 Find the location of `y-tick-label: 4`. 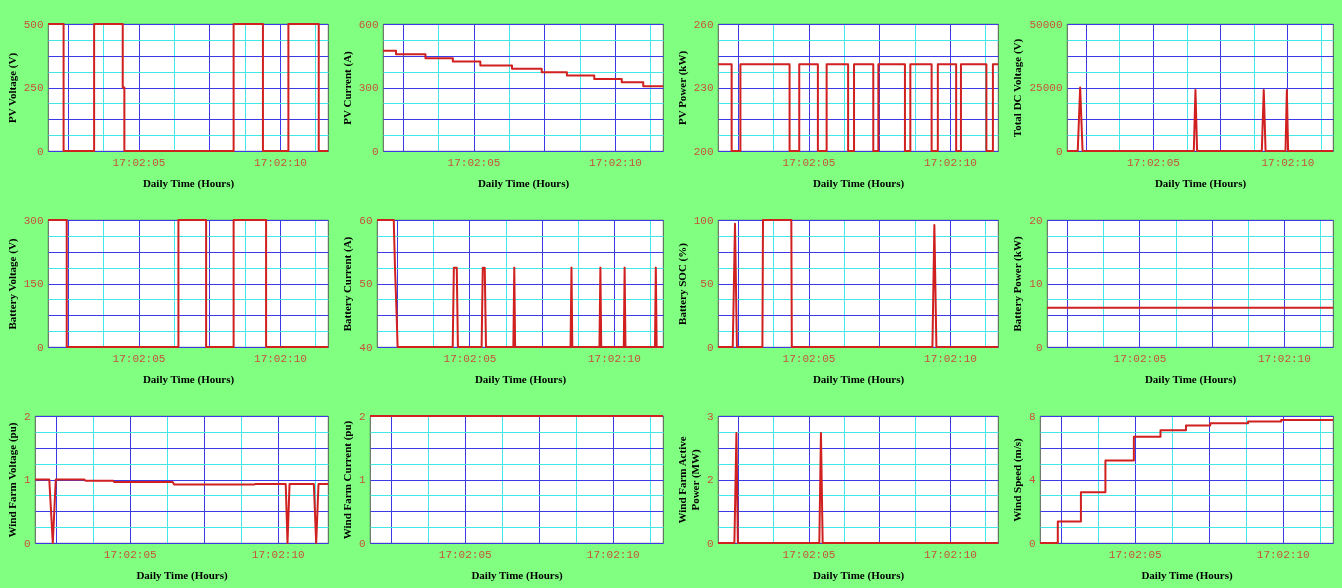

y-tick-label: 4 is located at coordinates (1032, 480).